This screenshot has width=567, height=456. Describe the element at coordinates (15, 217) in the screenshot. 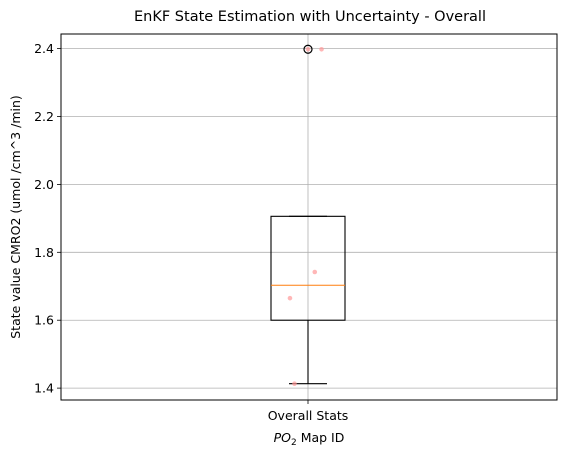

I see `y-axis-label: State value CMRO2 (umol /cm^3 /min)` at that location.